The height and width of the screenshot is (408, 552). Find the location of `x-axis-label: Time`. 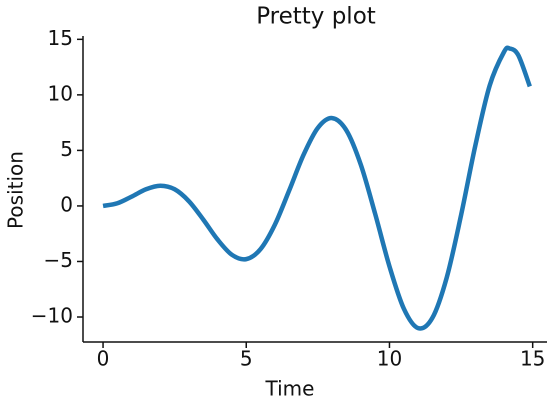

x-axis-label: Time is located at coordinates (290, 389).